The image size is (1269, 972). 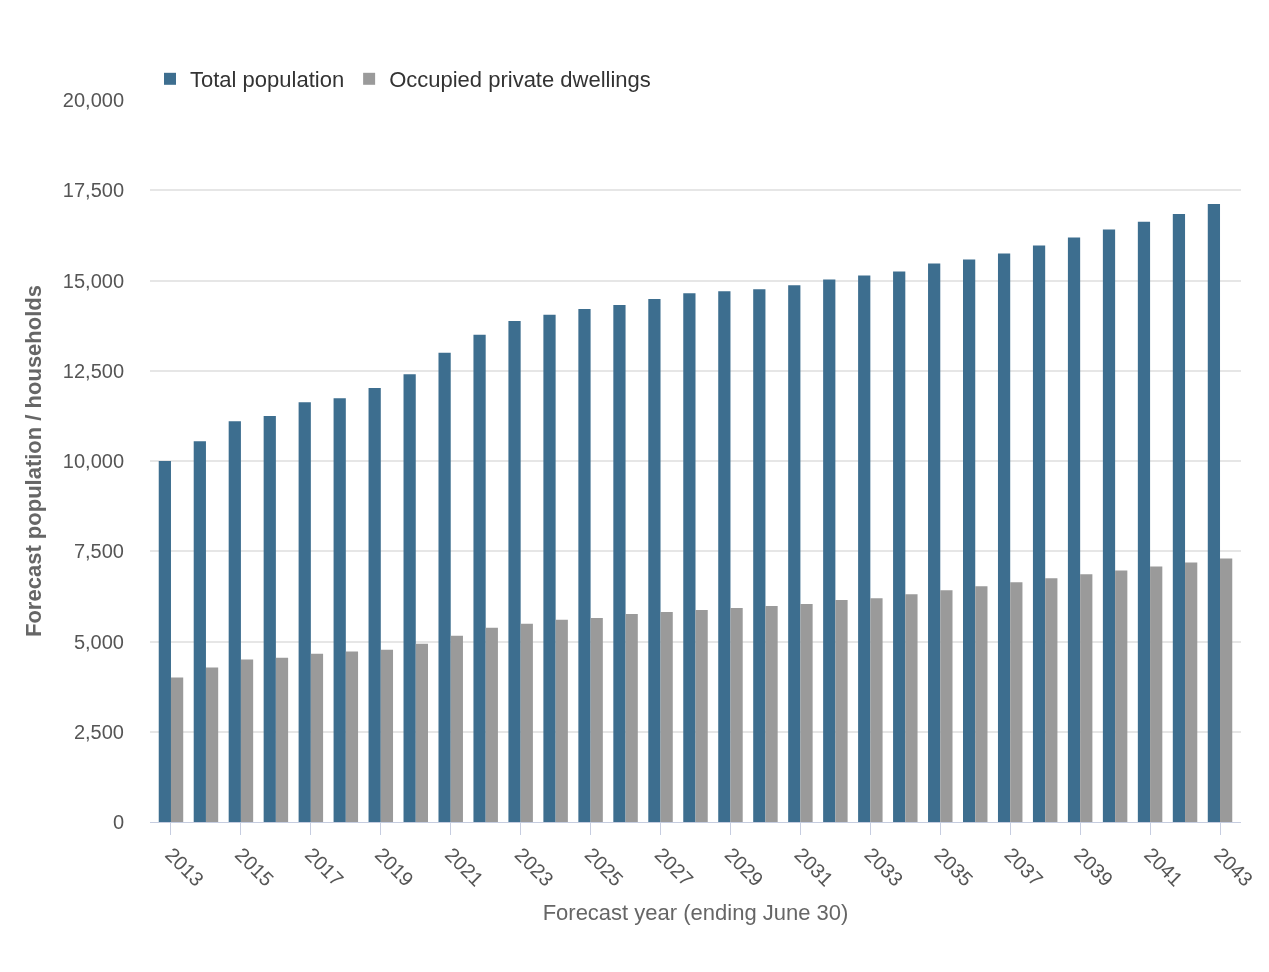 I want to click on y-tick-label: 5,000, so click(x=98, y=641).